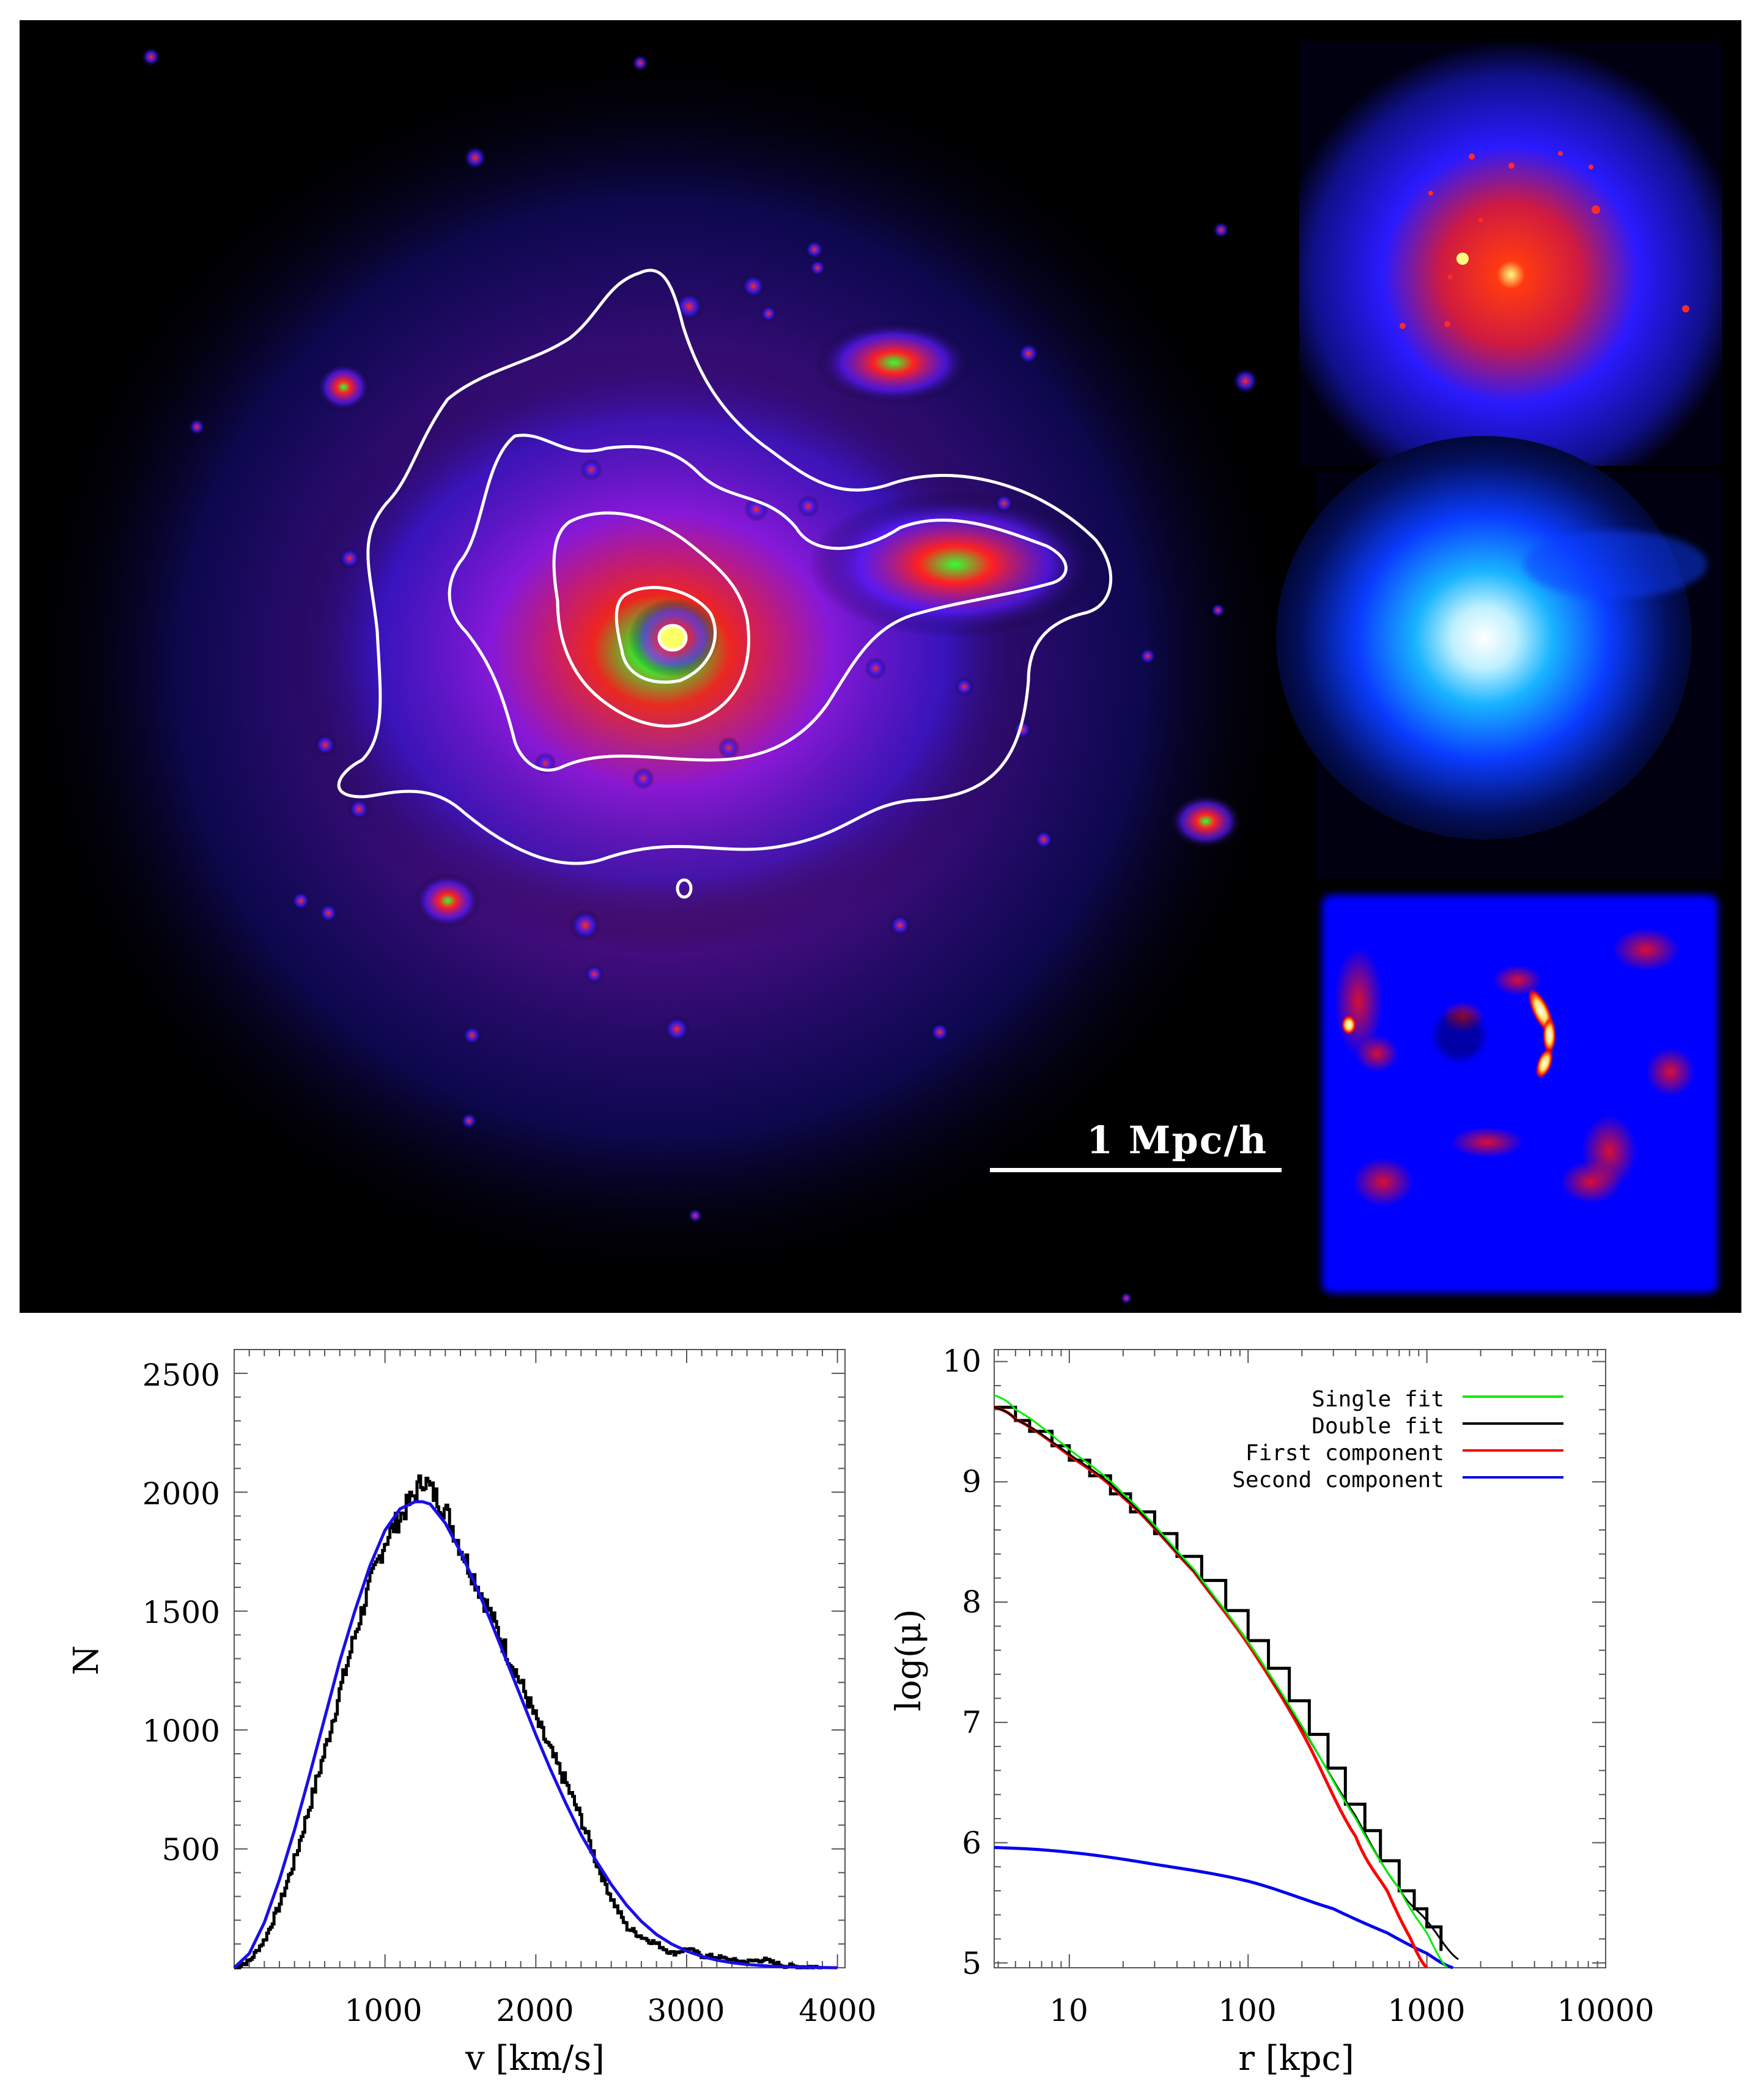  What do you see at coordinates (181, 1494) in the screenshot?
I see `y-tick-2000: 2000` at bounding box center [181, 1494].